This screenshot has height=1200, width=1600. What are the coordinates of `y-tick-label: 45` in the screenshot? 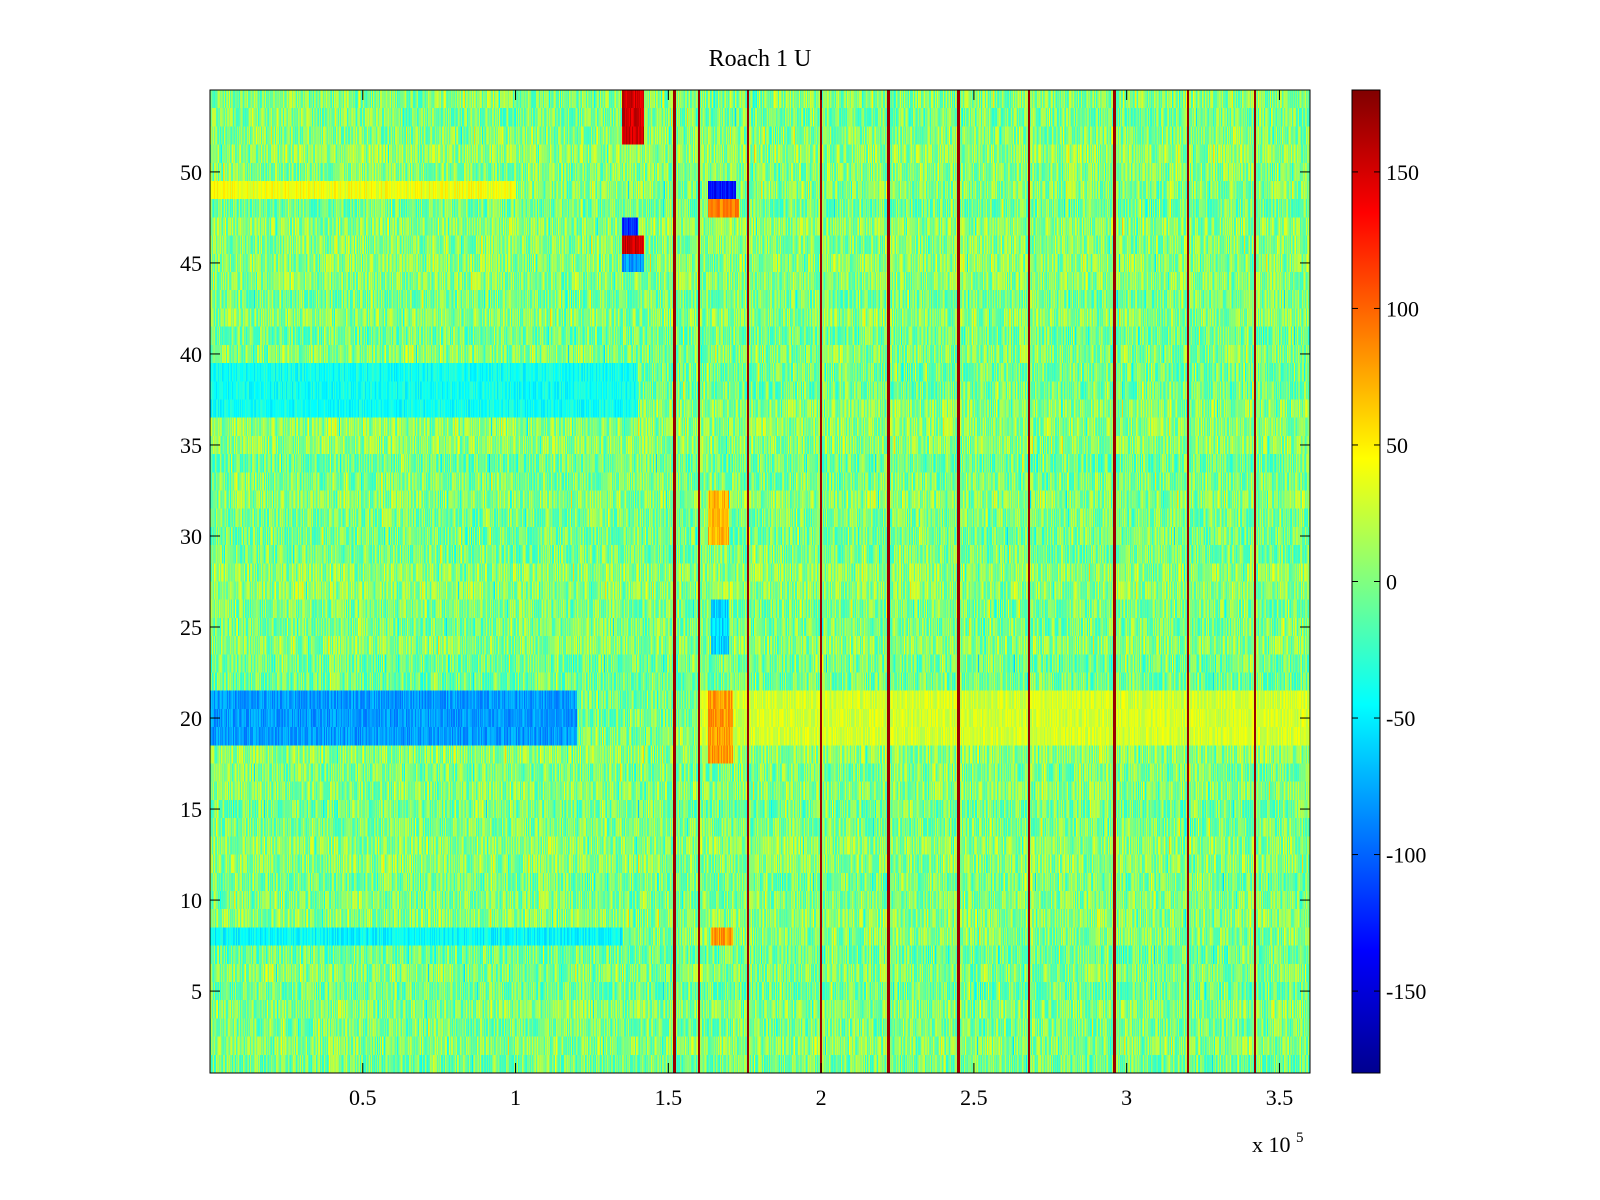 It's located at (191, 263).